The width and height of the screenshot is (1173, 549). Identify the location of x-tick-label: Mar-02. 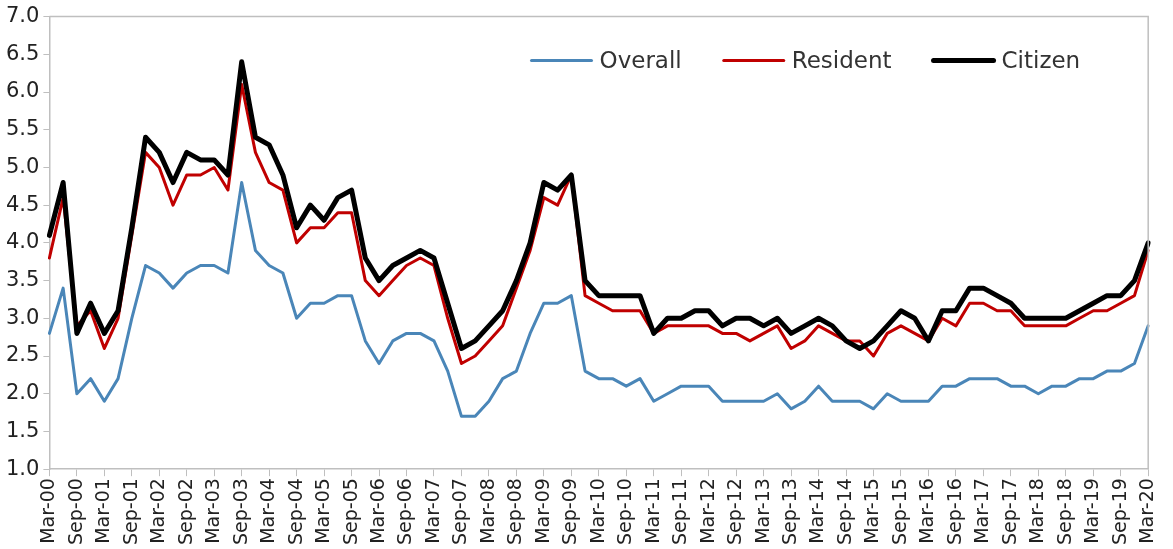
(157, 511).